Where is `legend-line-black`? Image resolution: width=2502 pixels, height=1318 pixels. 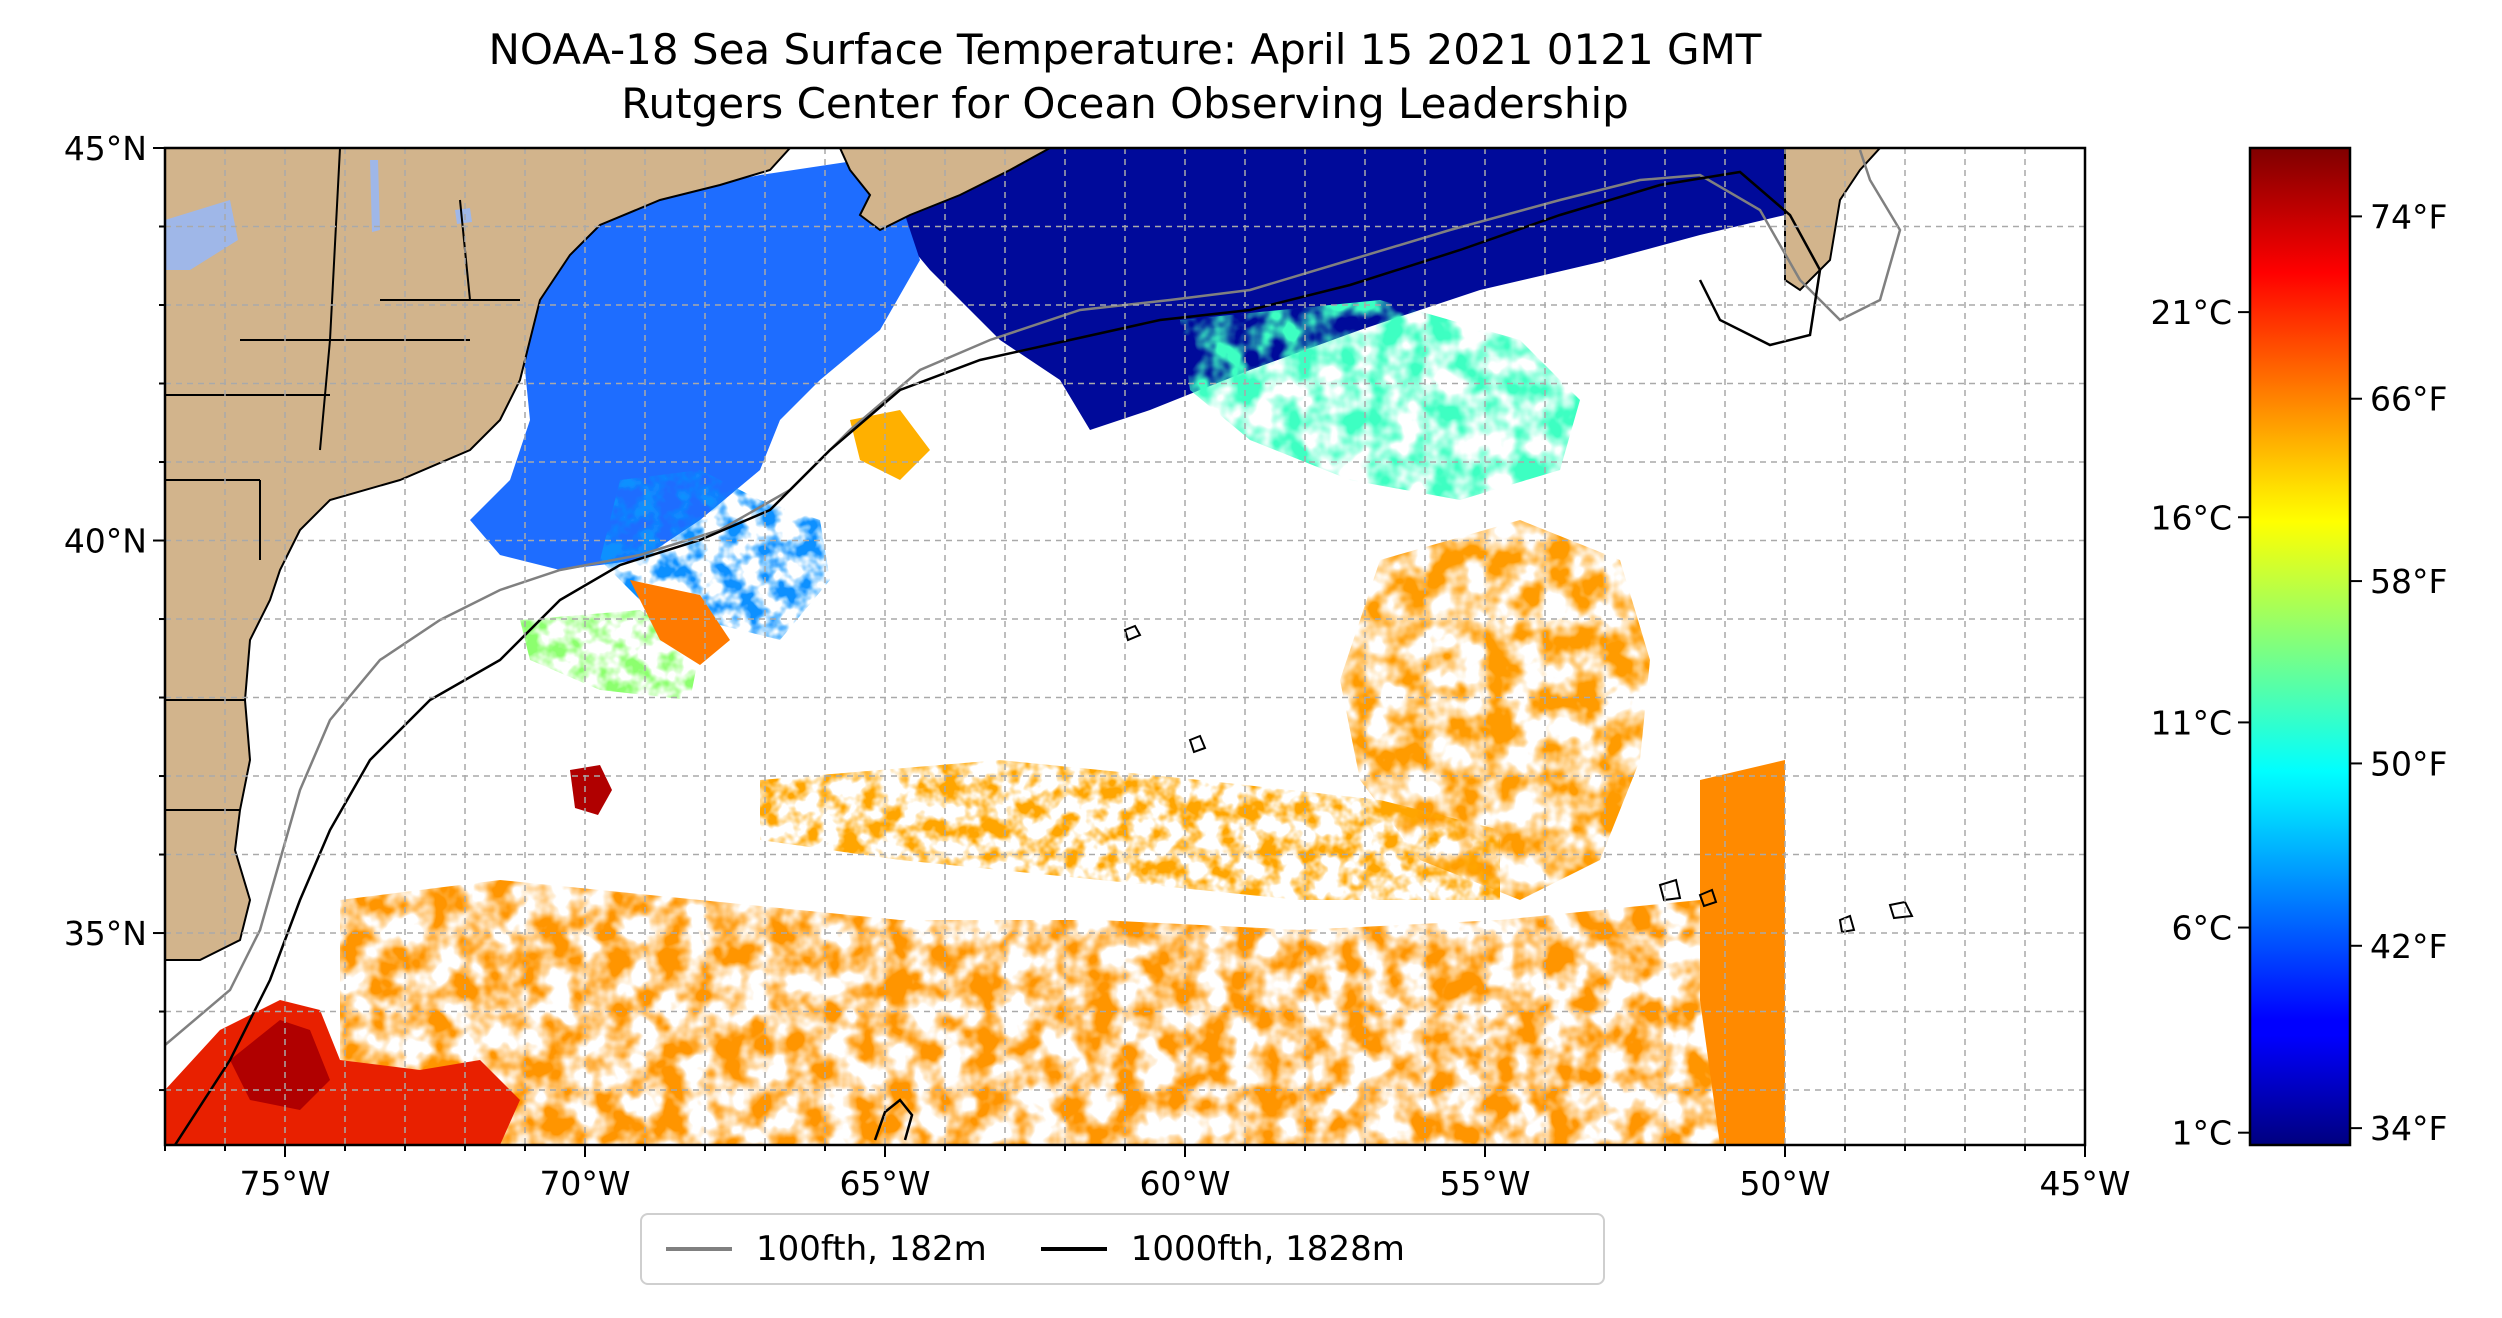 legend-line-black is located at coordinates (1073, 1249).